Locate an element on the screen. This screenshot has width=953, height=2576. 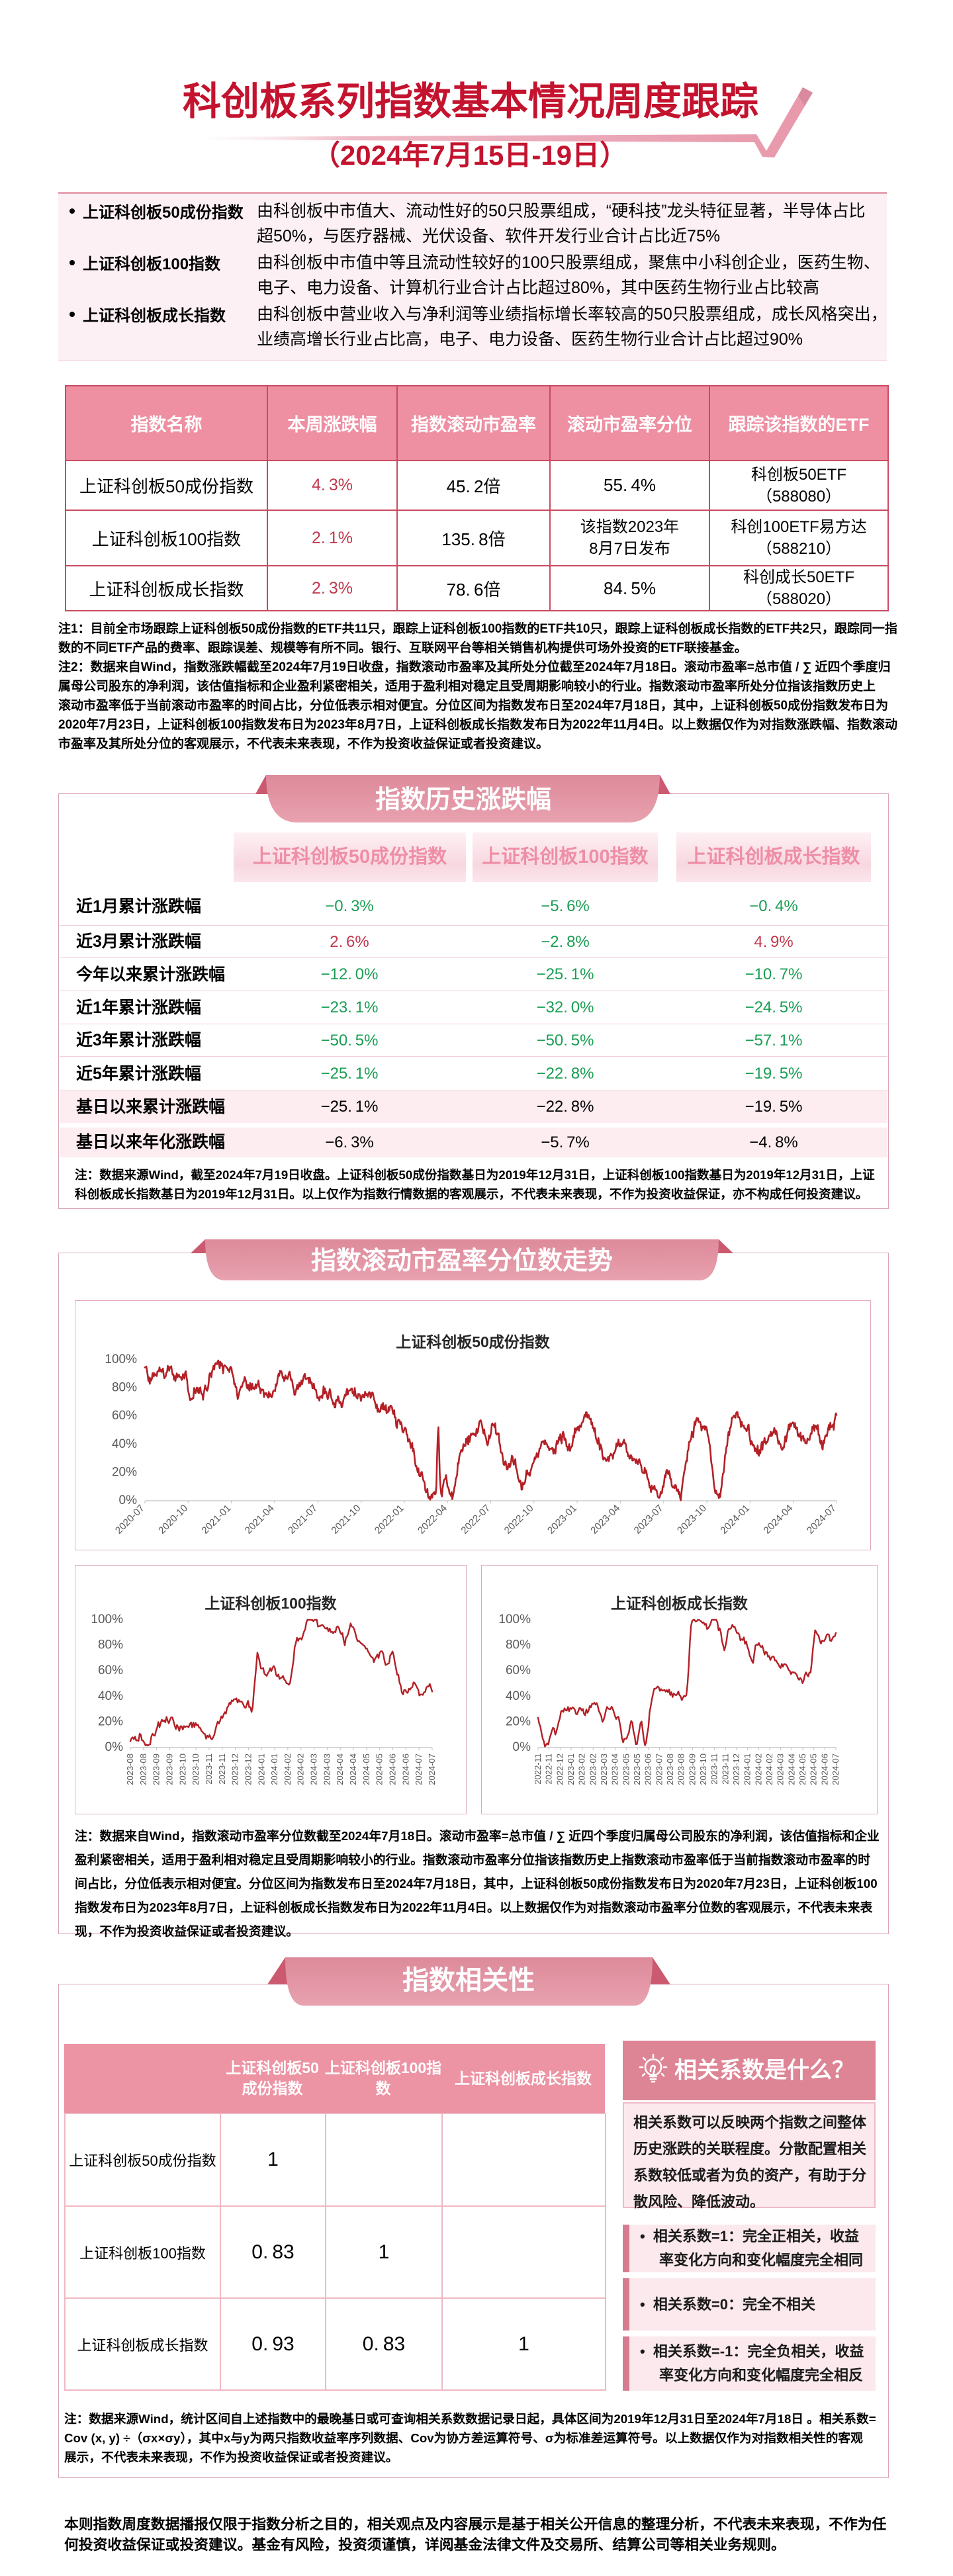
svg-text: 2023-06 is located at coordinates (648, 1769).